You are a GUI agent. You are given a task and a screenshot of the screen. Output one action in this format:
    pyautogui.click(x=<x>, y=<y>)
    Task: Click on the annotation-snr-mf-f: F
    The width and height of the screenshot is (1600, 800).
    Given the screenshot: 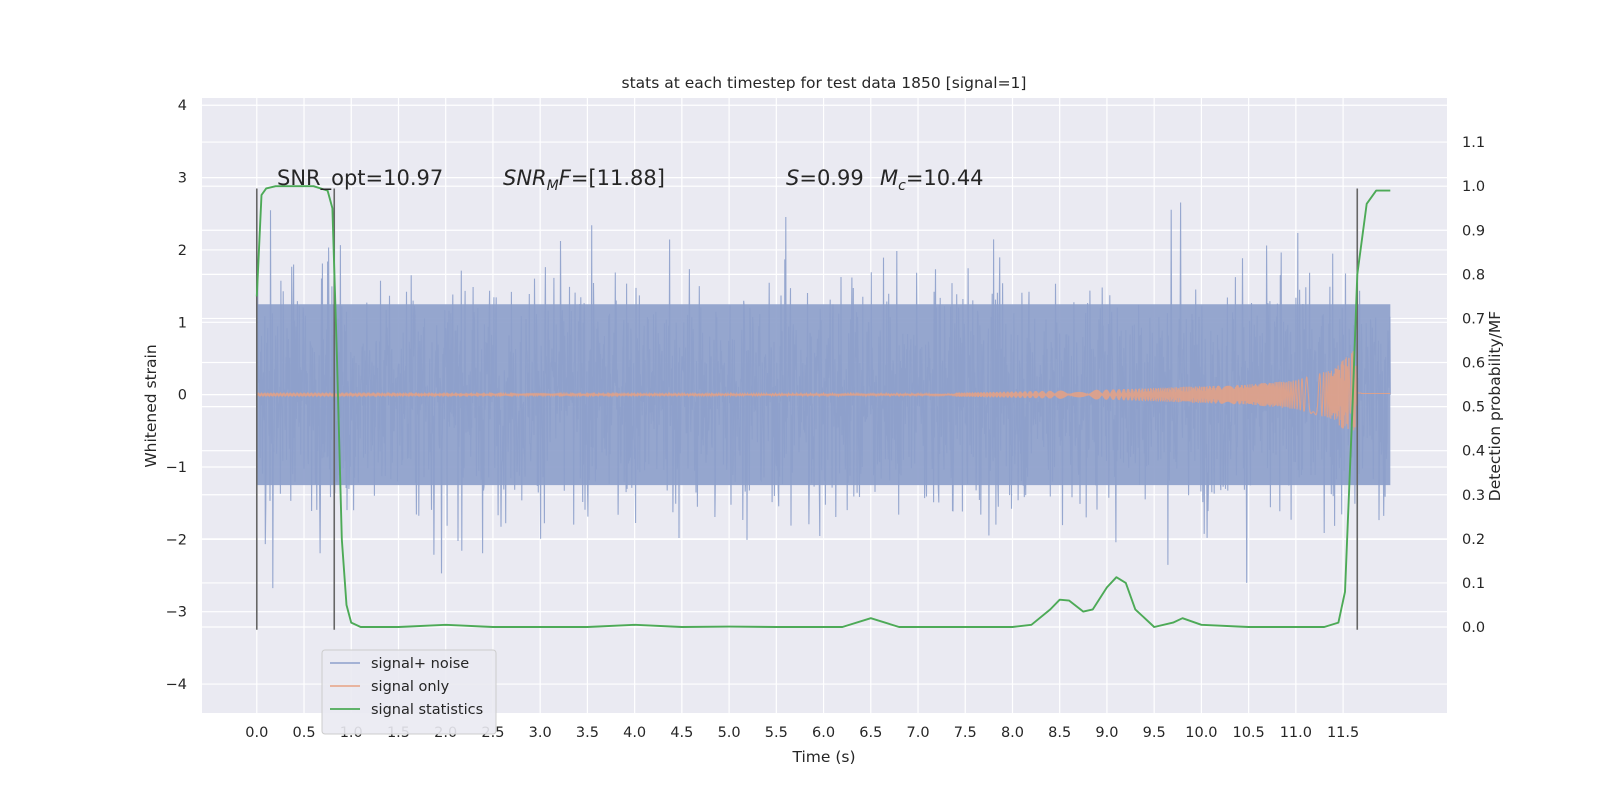 What is the action you would take?
    pyautogui.click(x=565, y=178)
    